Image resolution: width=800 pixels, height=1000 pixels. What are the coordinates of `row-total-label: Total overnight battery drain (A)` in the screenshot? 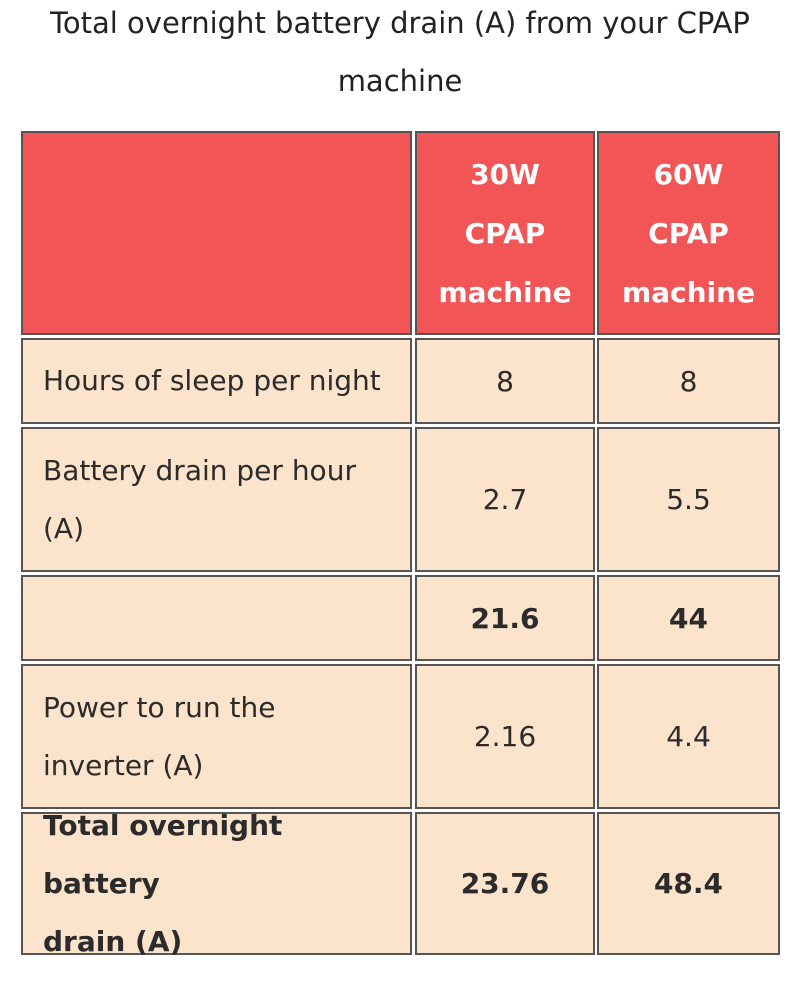 It's located at (216, 883).